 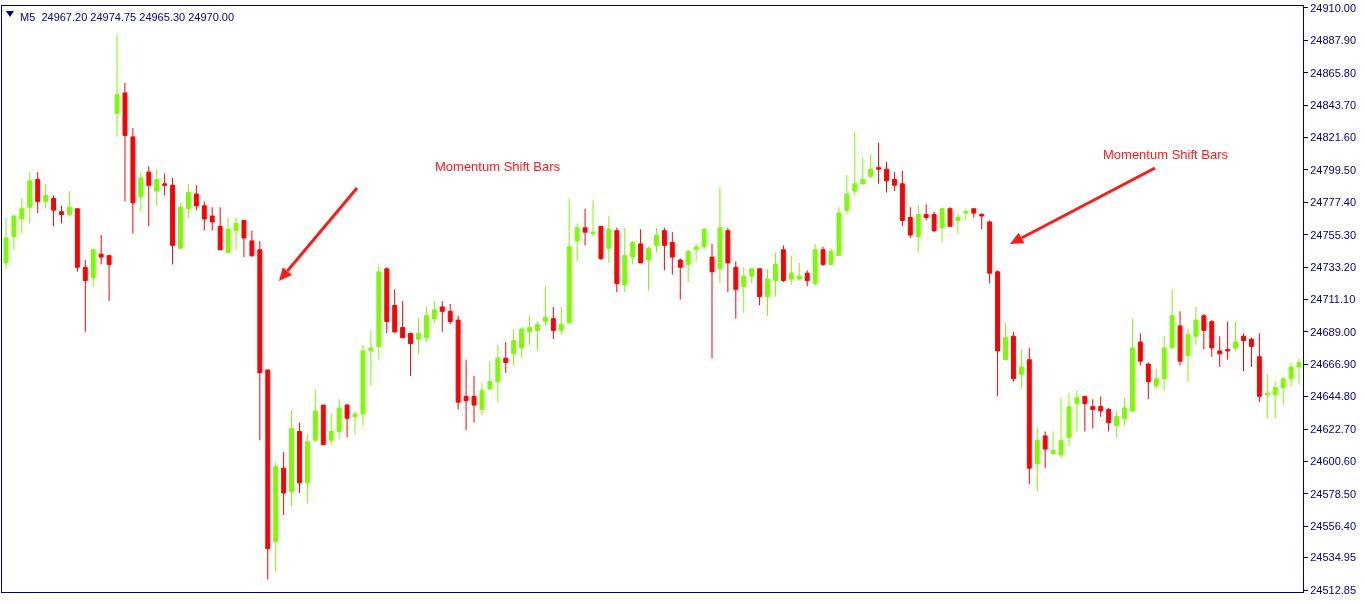 I want to click on chart-title: M5 24967.20 24974.75 24965.30 24970.00, so click(x=127, y=17).